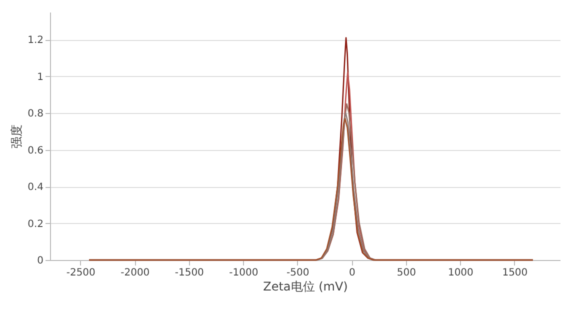  What do you see at coordinates (36, 224) in the screenshot?
I see `y-tick-label: 0.2` at bounding box center [36, 224].